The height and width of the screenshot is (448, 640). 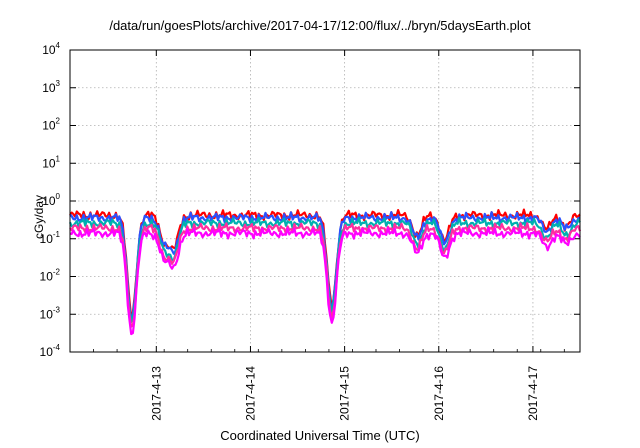 I want to click on x-tick-label: 2017-4-13, so click(x=156, y=393).